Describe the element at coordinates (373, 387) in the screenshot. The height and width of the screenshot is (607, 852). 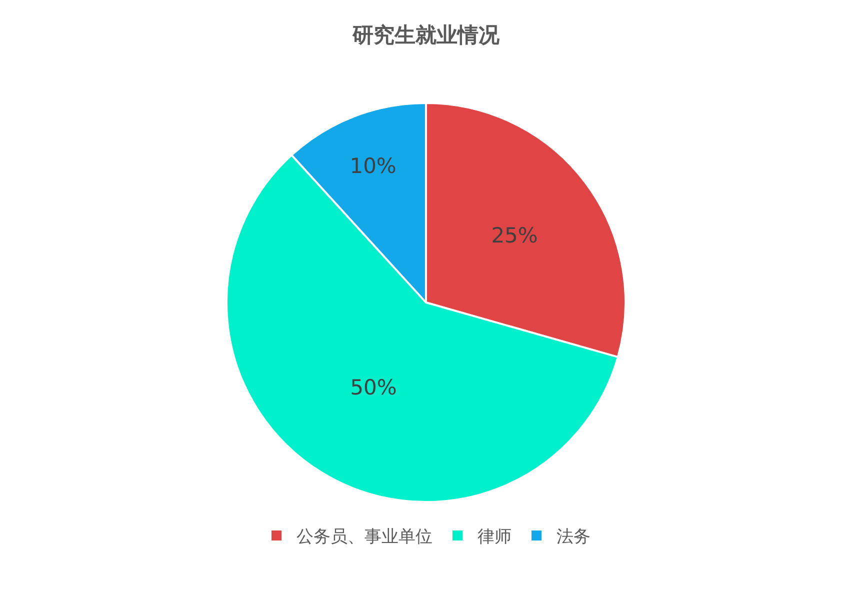
I see `data-label: 50%` at that location.